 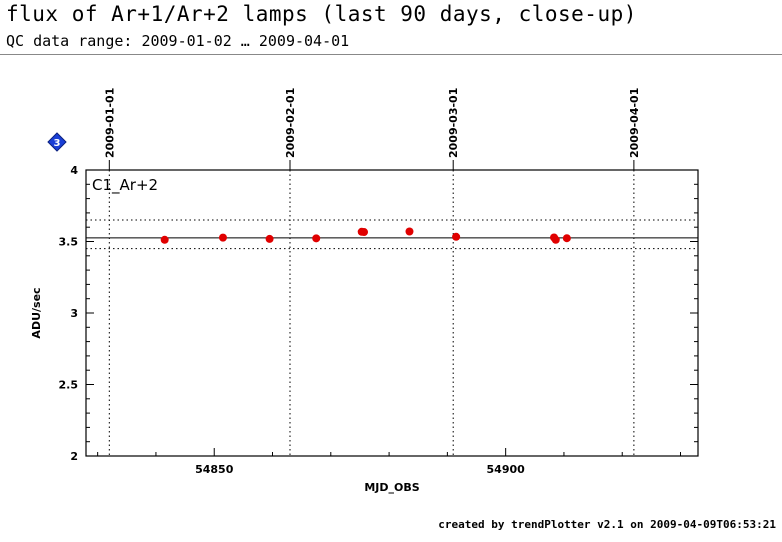 I want to click on badge-label: 3, so click(x=57, y=143).